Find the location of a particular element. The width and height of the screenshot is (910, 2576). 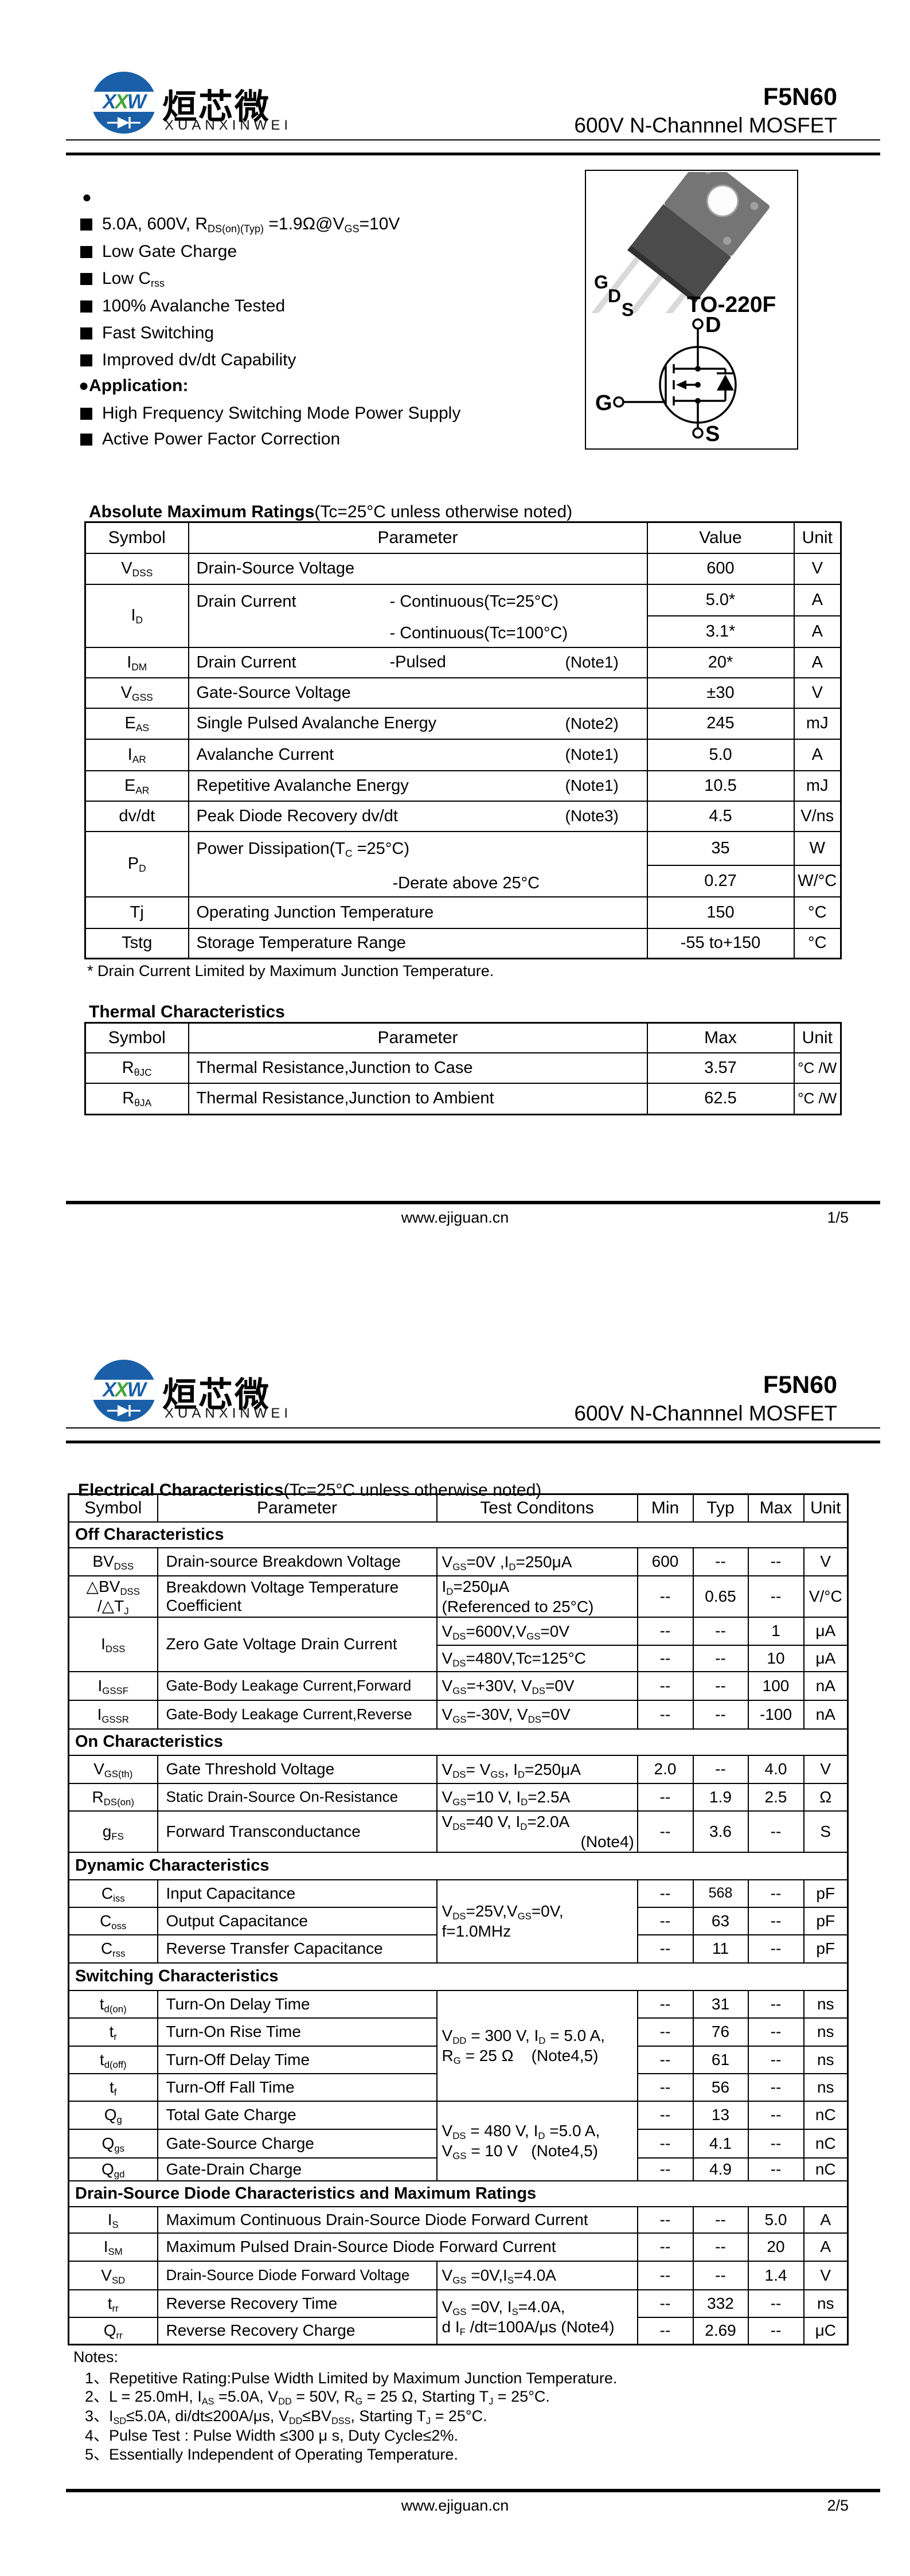

tr-typ: 76 is located at coordinates (720, 2032).